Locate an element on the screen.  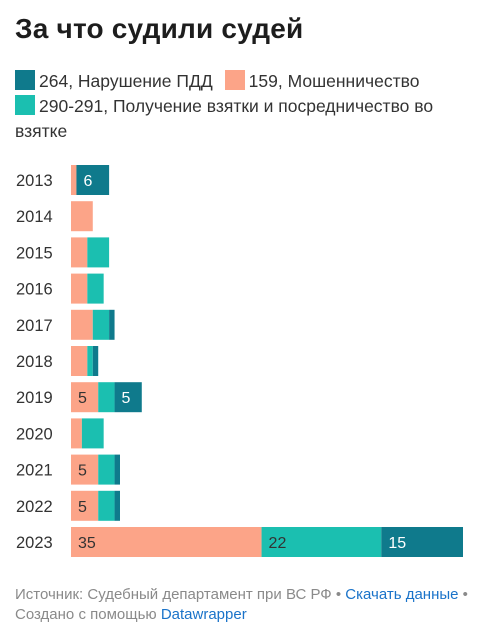
legend-swatch-fraud is located at coordinates (234, 80).